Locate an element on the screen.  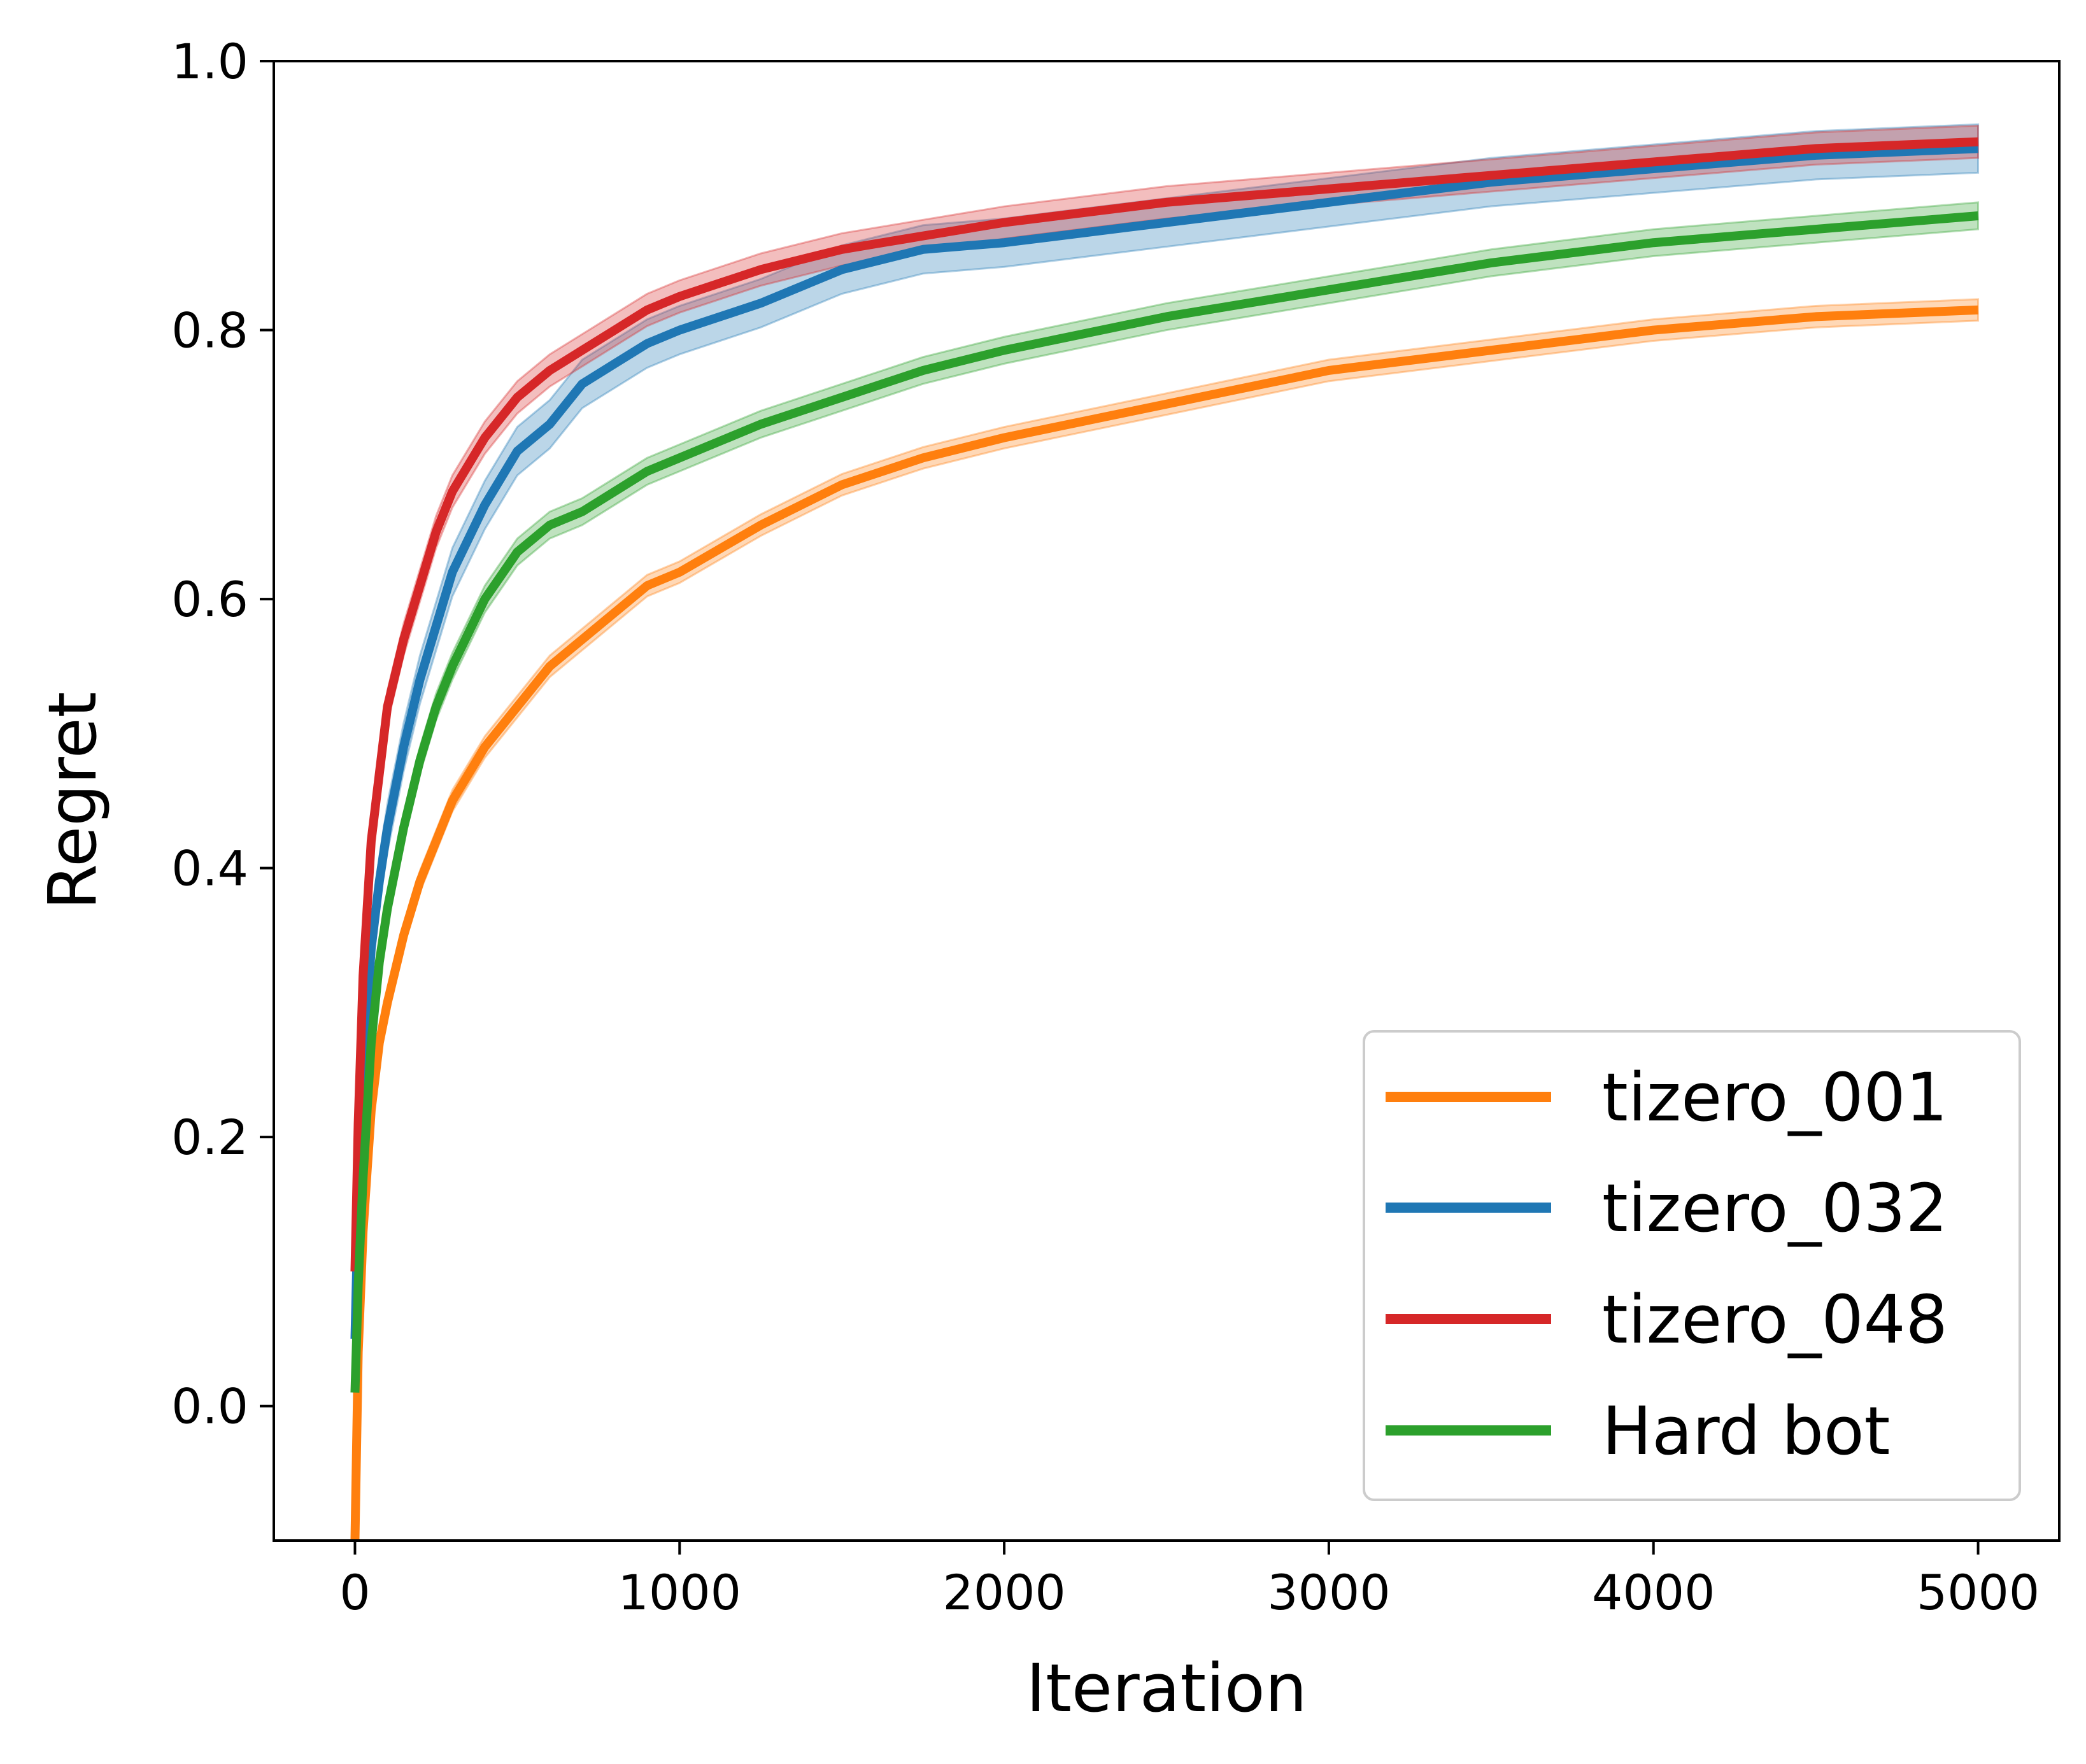
x-tick-label: 3000 is located at coordinates (1328, 1592).